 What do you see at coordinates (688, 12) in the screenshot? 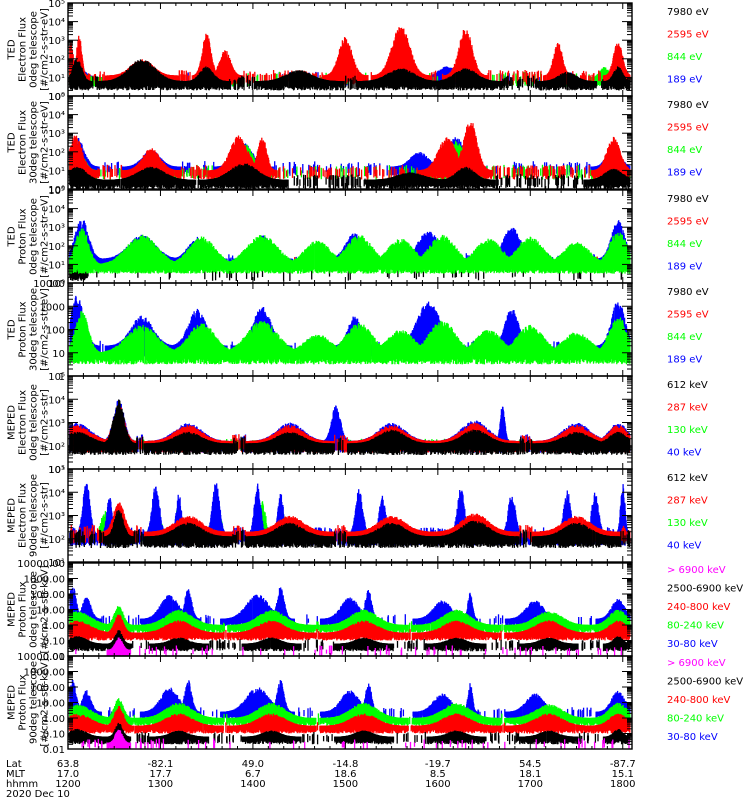
I see `legend-entry: 7980 eV` at bounding box center [688, 12].